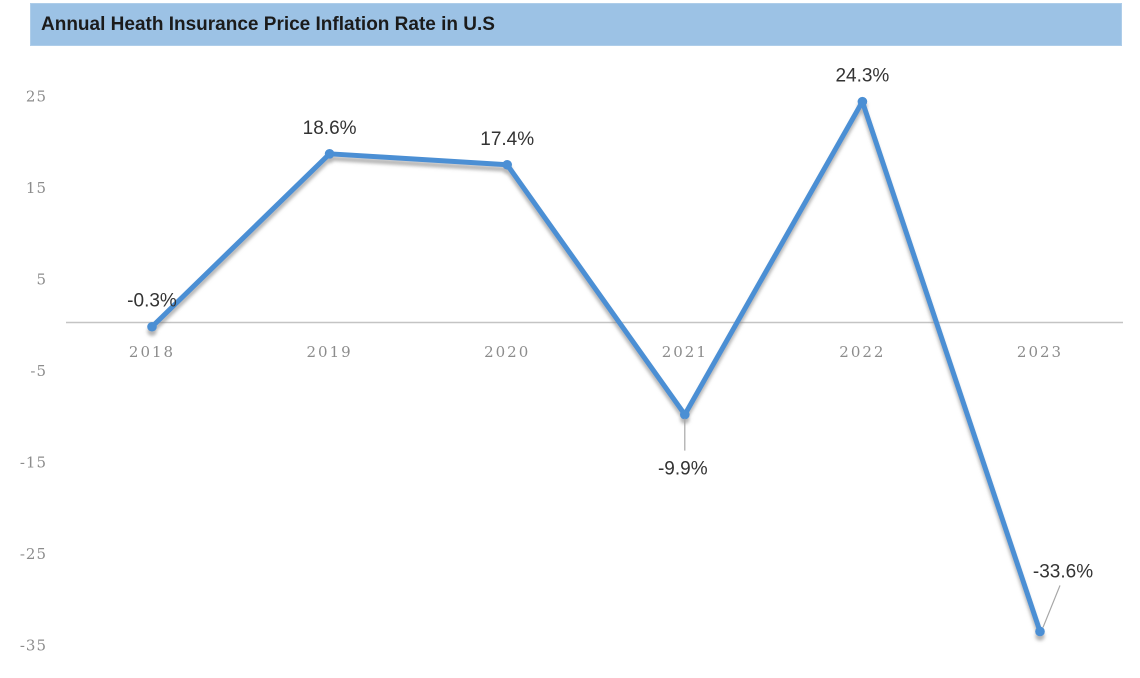 This screenshot has width=1140, height=678. I want to click on x-category-label: 2019, so click(330, 352).